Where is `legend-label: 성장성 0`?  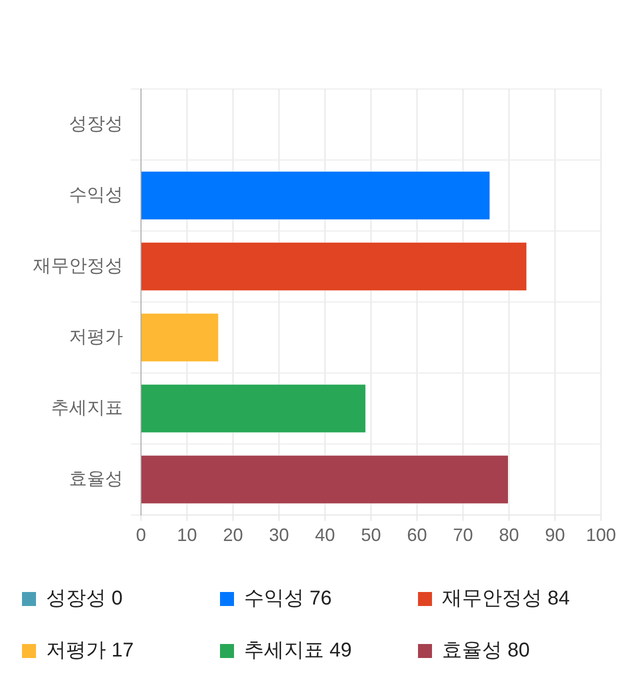
legend-label: 성장성 0 is located at coordinates (84, 599).